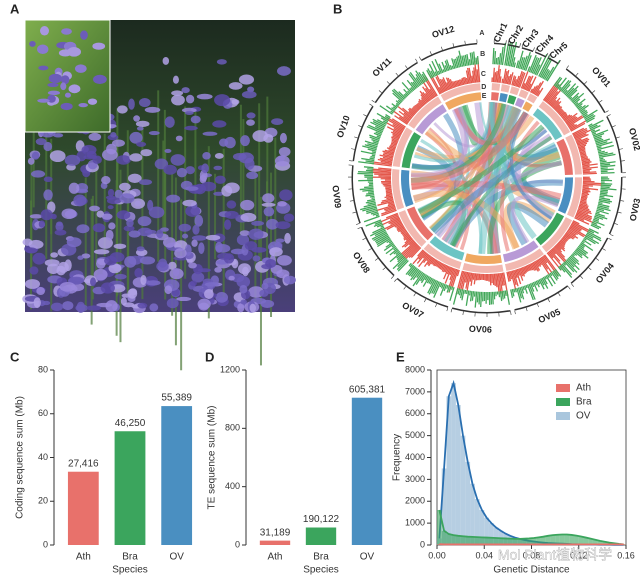 This screenshot has height=582, width=640. I want to click on y-tick-label: 60, so click(43, 413).